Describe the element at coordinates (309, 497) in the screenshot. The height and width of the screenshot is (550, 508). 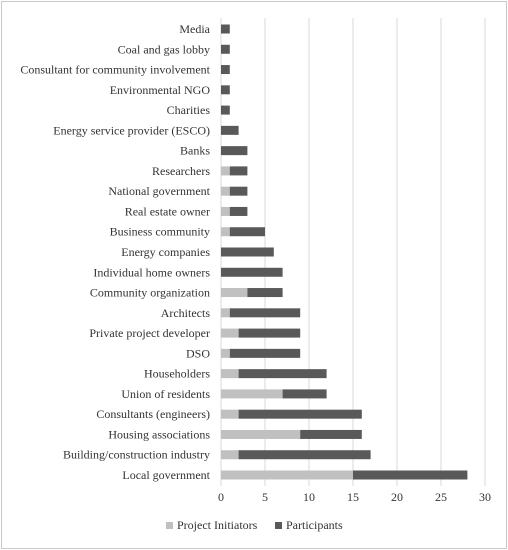
I see `x-tick-label: 10` at that location.